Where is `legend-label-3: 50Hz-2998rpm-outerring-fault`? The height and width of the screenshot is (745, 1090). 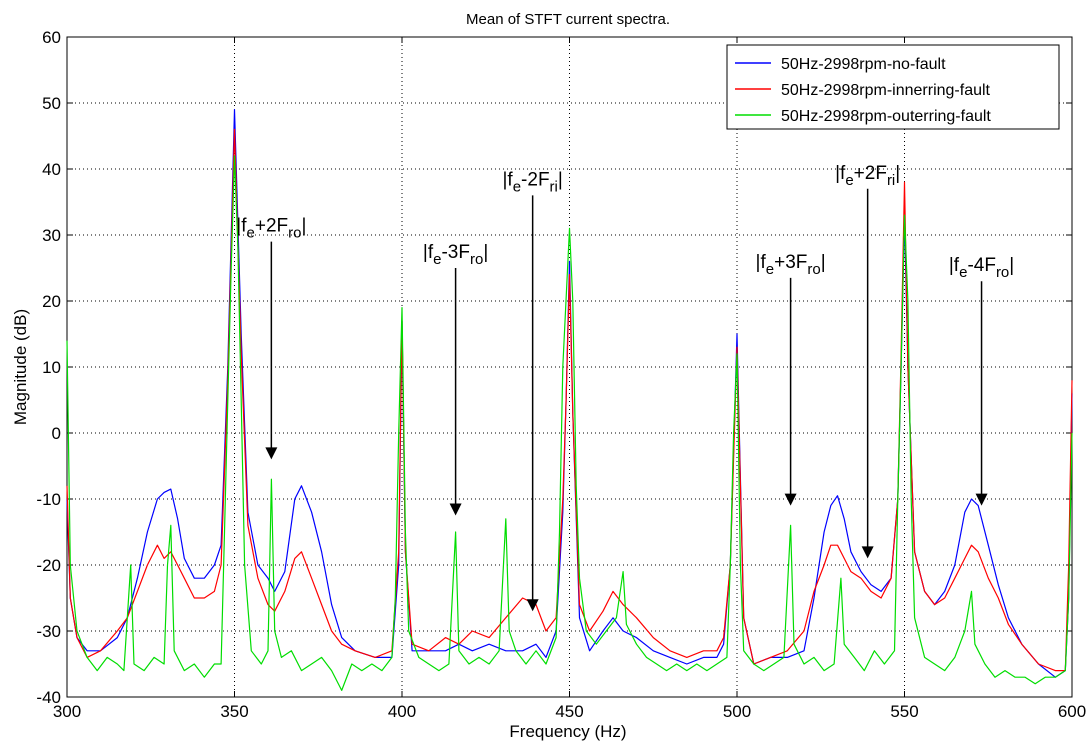
legend-label-3: 50Hz-2998rpm-outerring-fault is located at coordinates (886, 116).